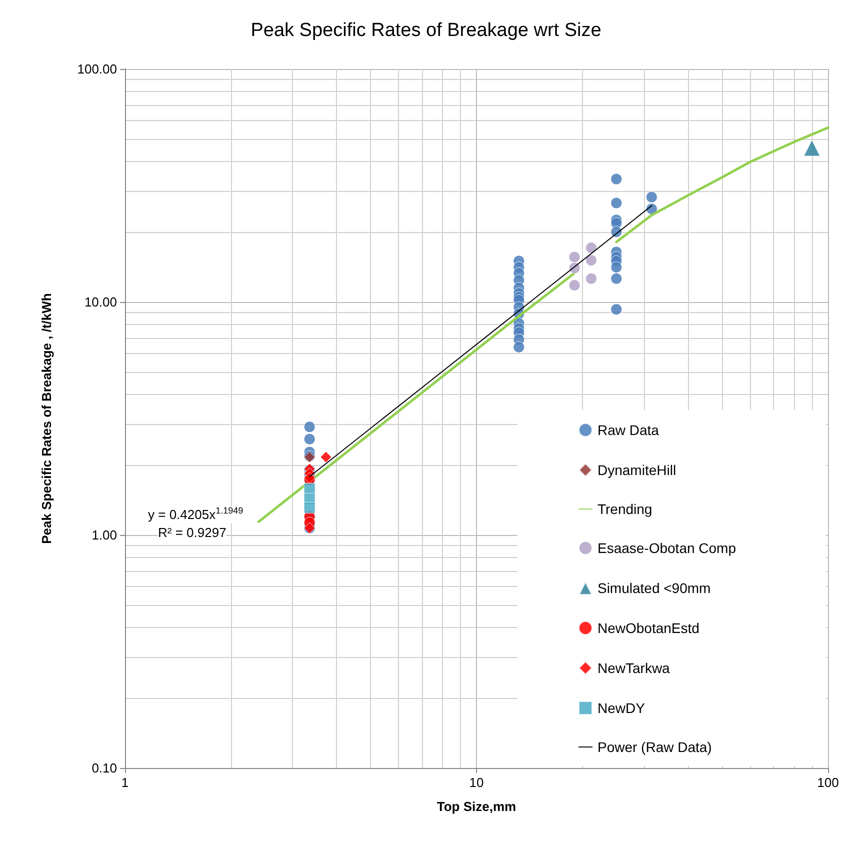 Image resolution: width=852 pixels, height=848 pixels. What do you see at coordinates (633, 668) in the screenshot?
I see `legend-label: NewTarkwa` at bounding box center [633, 668].